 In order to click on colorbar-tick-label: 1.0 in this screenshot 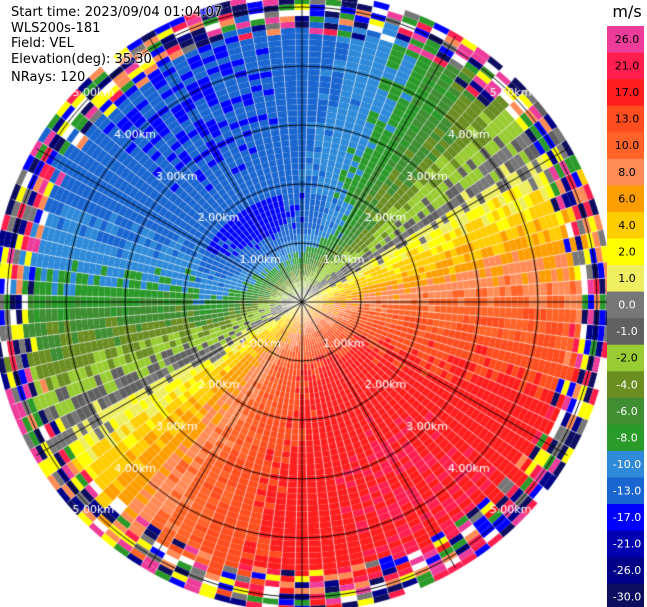, I will do `click(627, 278)`.